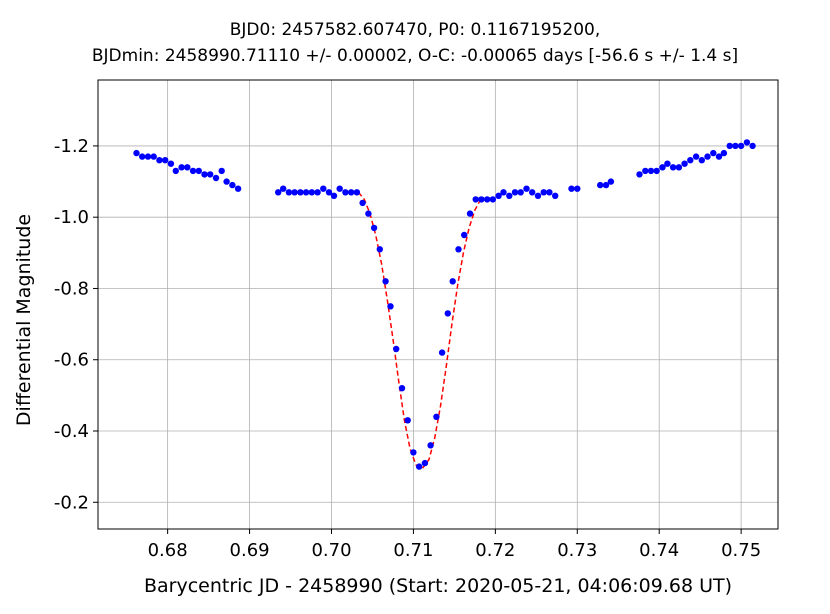  Describe the element at coordinates (71, 146) in the screenshot. I see `y-tick-label: -1.2` at that location.